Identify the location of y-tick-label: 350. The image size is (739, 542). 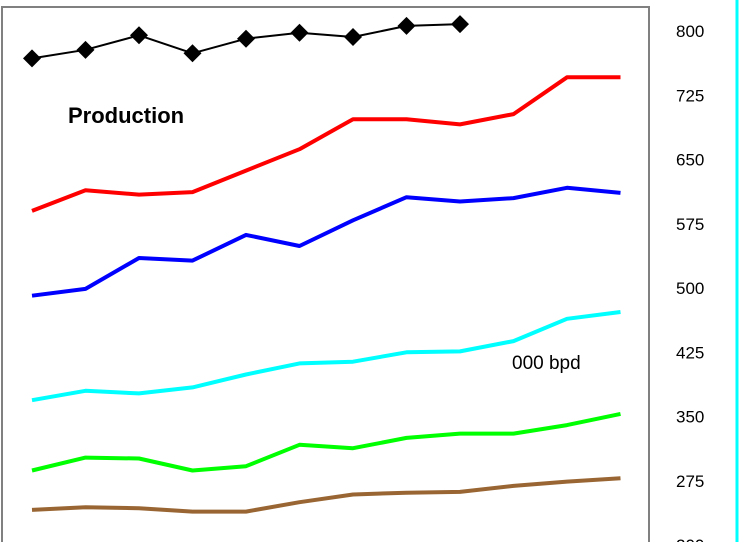
(690, 417).